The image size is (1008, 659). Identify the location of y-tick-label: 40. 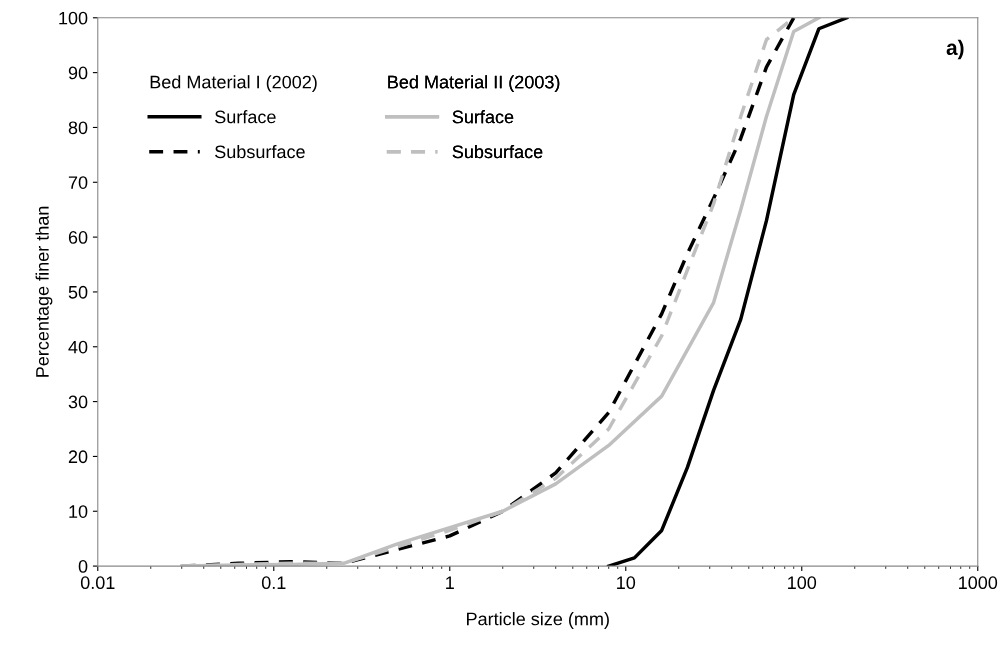
(78, 347).